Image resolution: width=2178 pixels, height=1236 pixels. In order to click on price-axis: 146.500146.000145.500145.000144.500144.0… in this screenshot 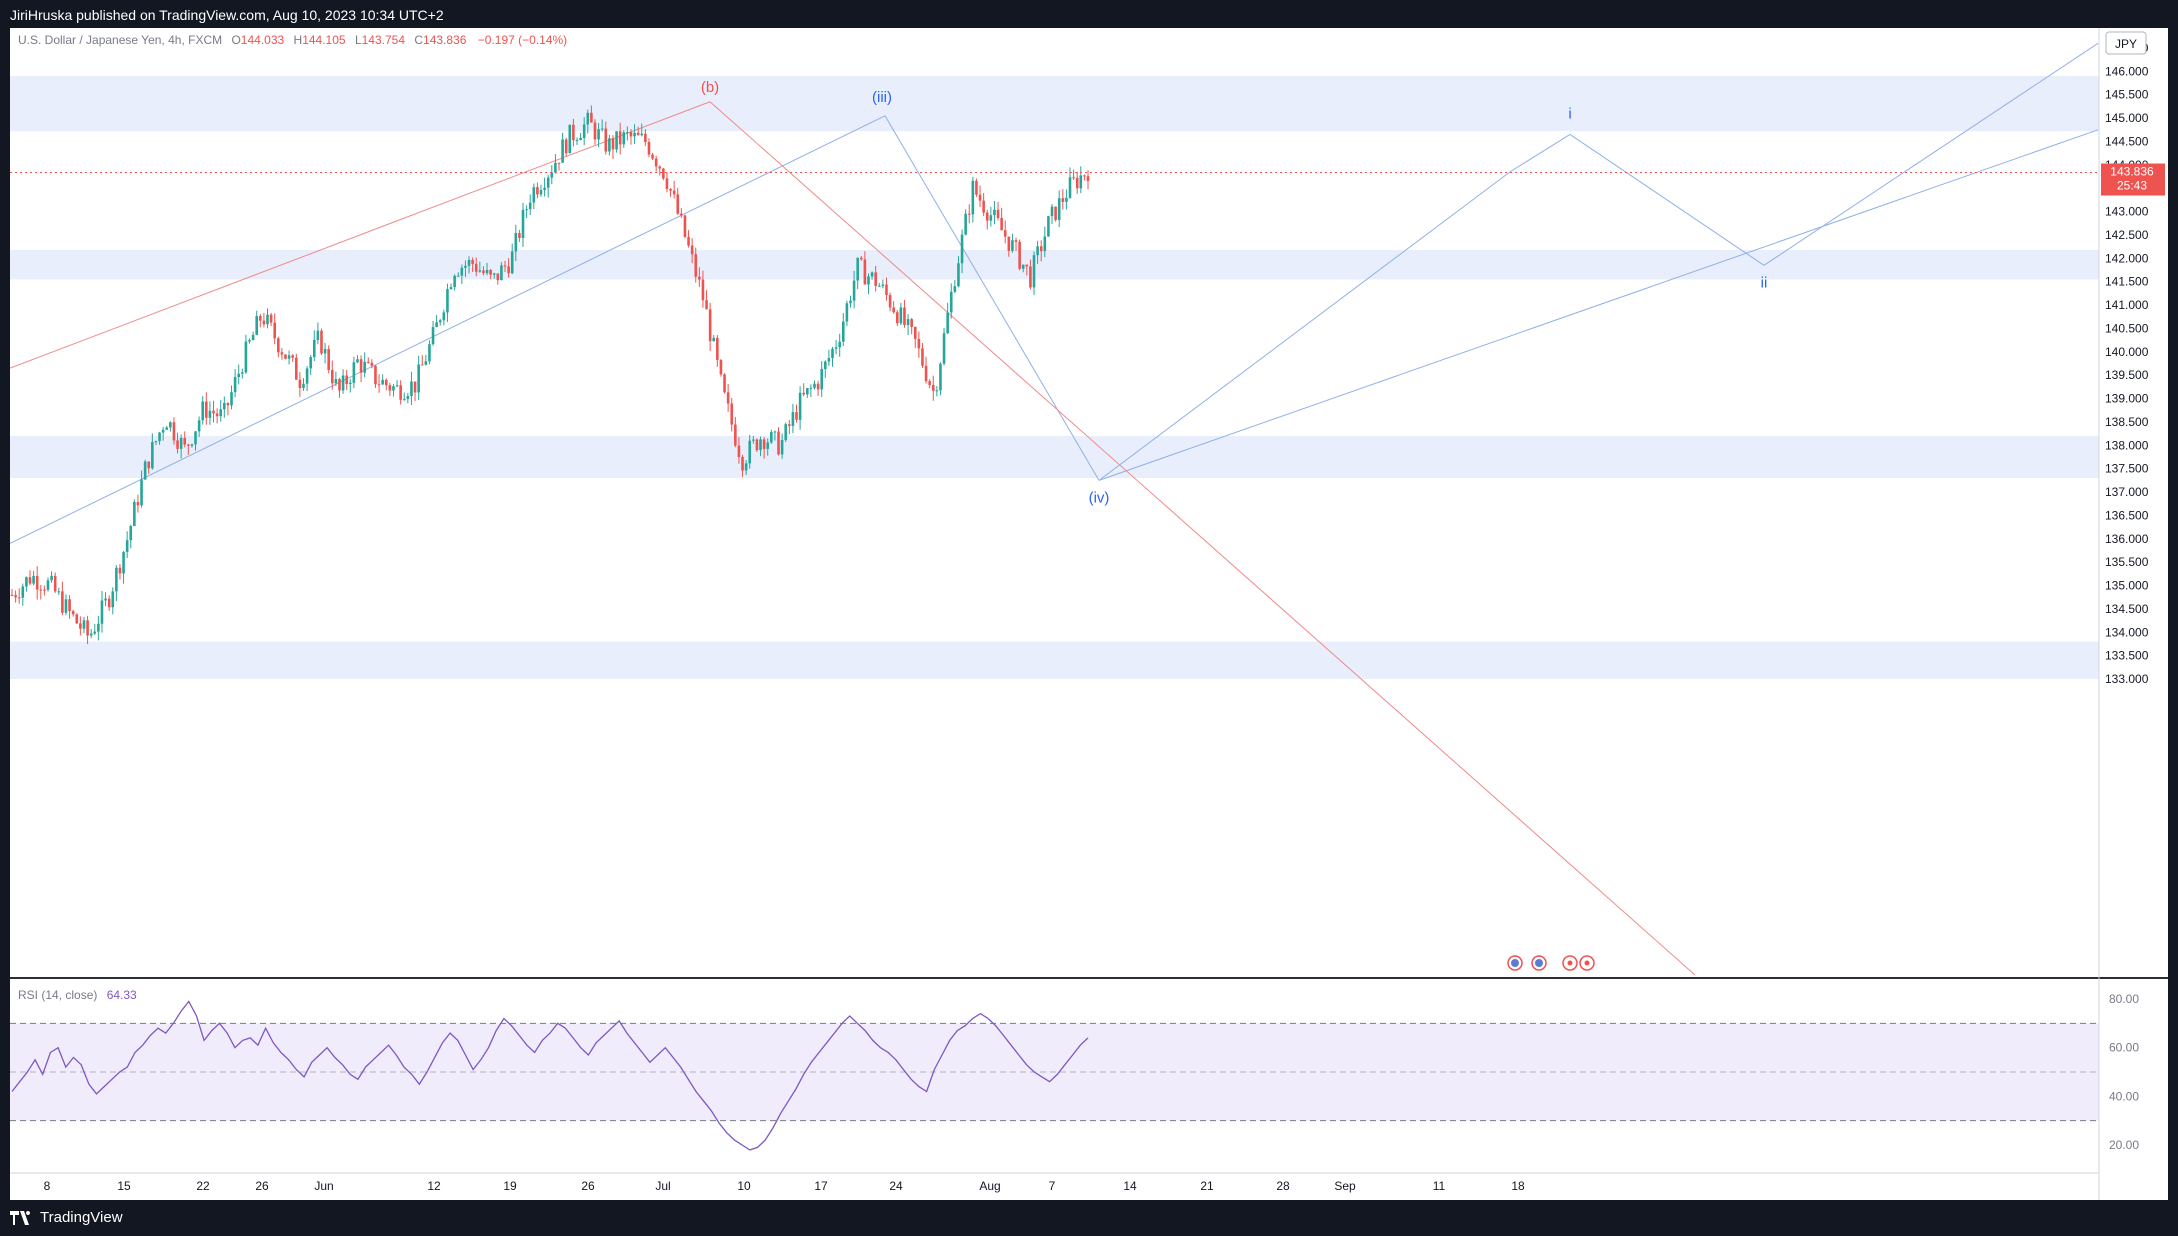, I will do `click(2127, 363)`.